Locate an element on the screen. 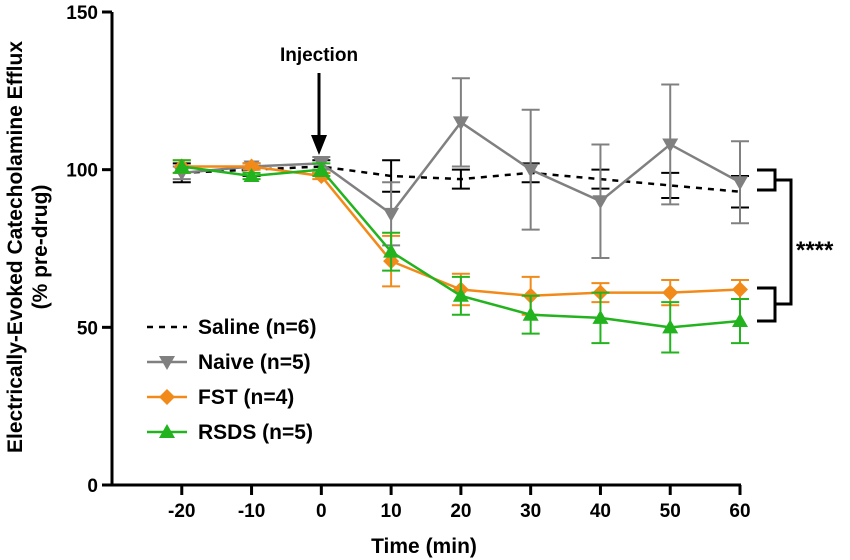  y-tick-label: 100 is located at coordinates (82, 171).